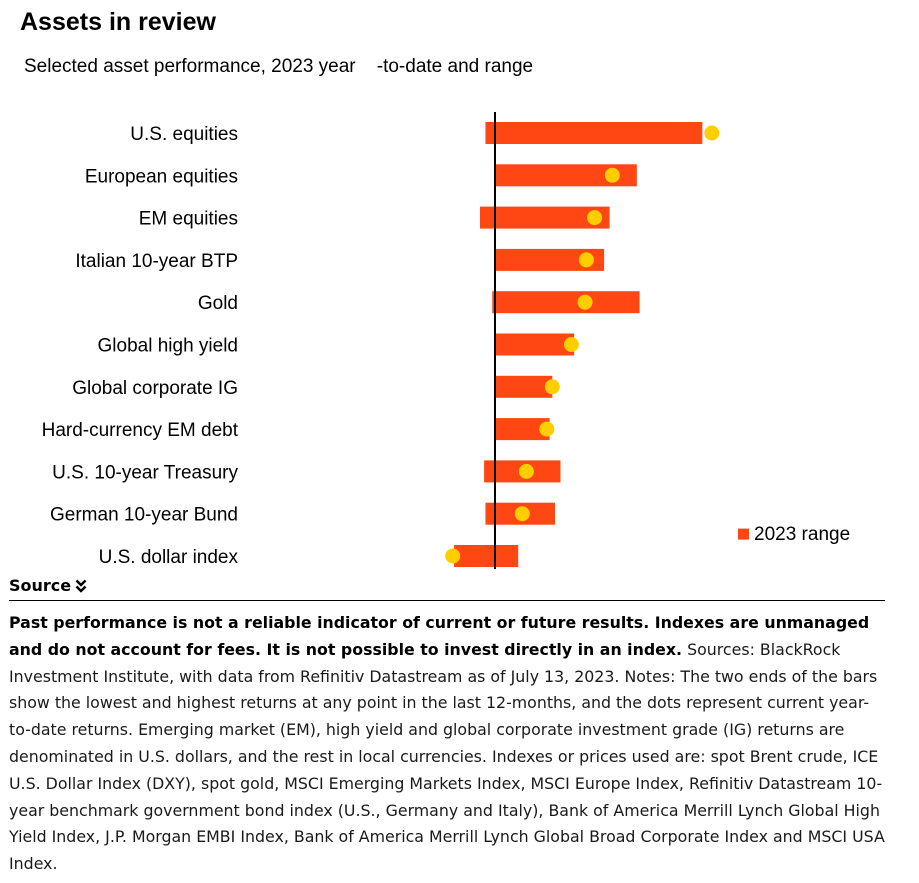 The width and height of the screenshot is (919, 883). Describe the element at coordinates (81, 586) in the screenshot. I see `double-chevron-down-icon` at that location.